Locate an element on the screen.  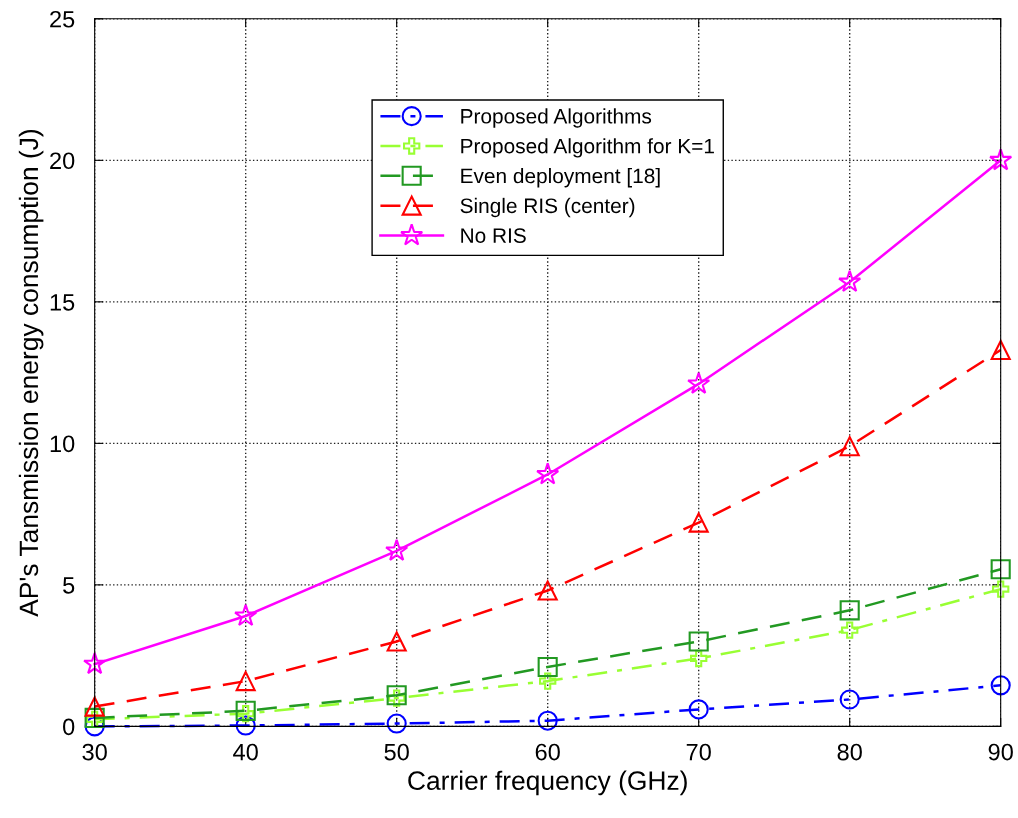
x-tick-label: 90 is located at coordinates (1000, 752).